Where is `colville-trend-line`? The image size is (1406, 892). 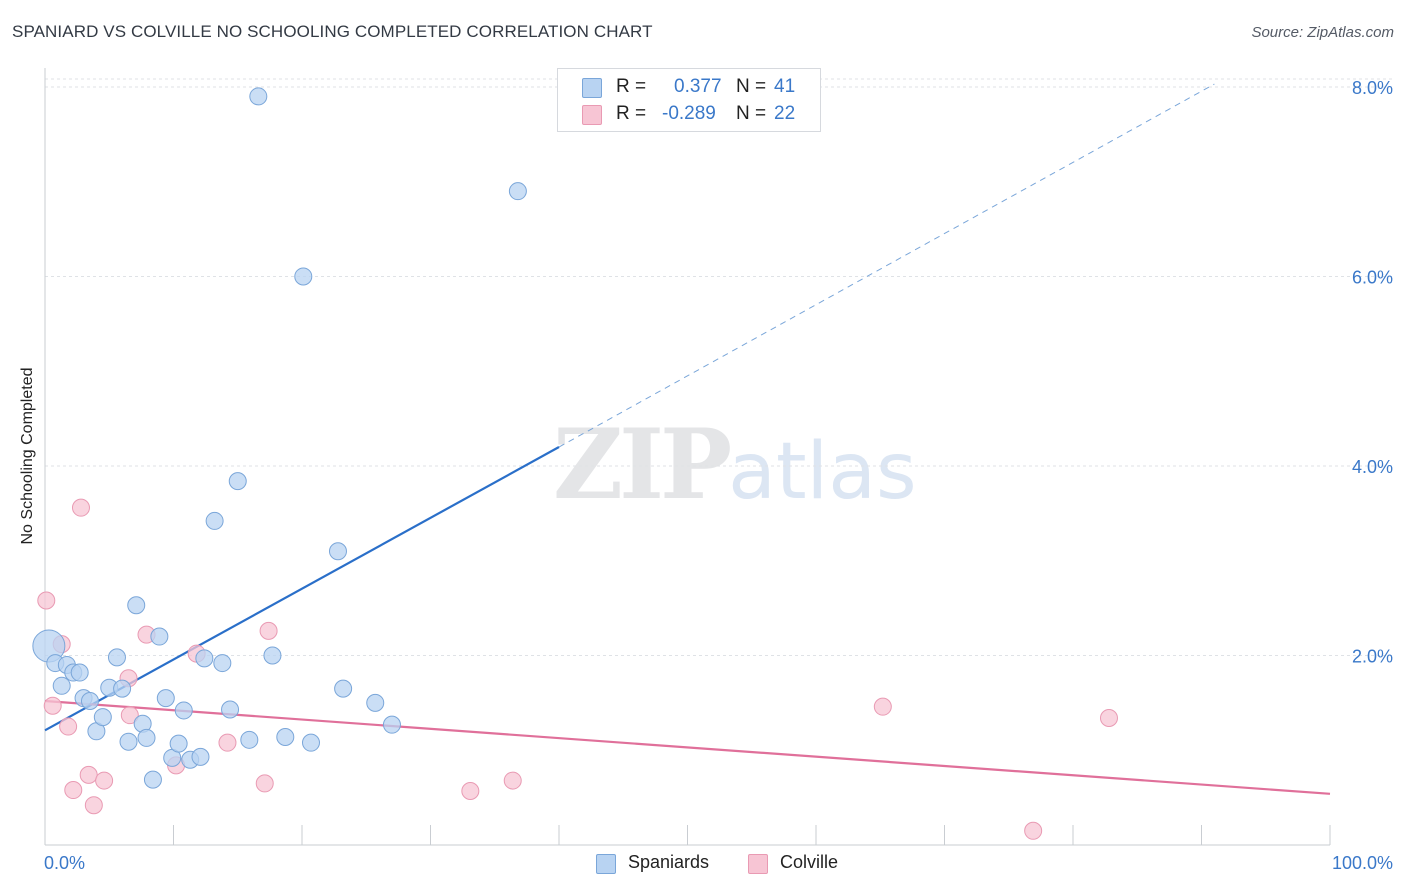
colville-trend-line is located at coordinates (687, 747).